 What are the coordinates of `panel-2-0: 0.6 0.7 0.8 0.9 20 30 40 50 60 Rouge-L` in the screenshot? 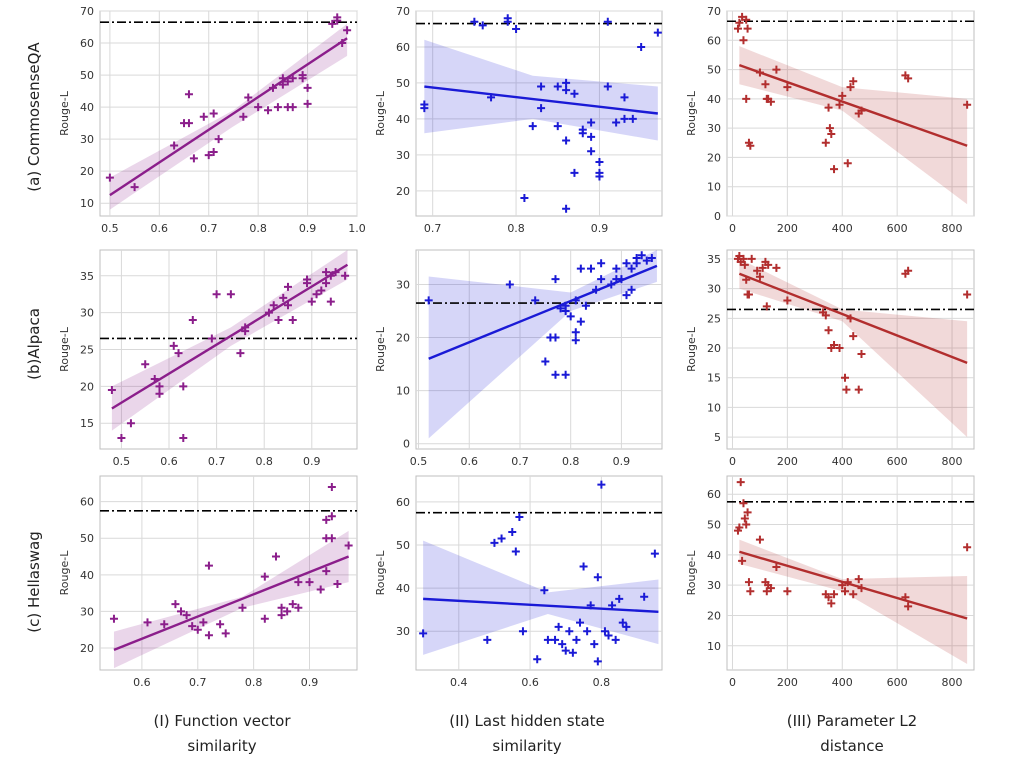 It's located at (208, 582).